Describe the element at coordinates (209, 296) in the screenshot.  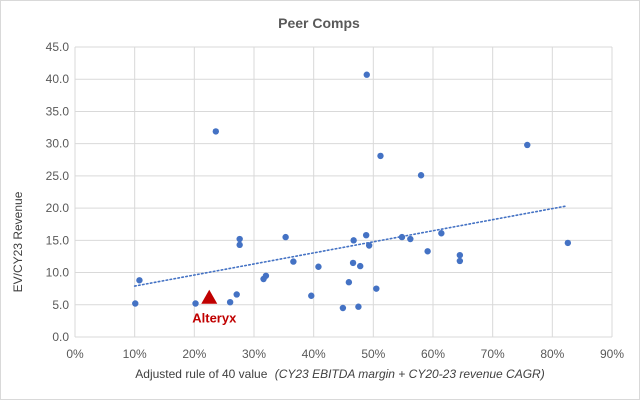
I see `highlight-marker` at that location.